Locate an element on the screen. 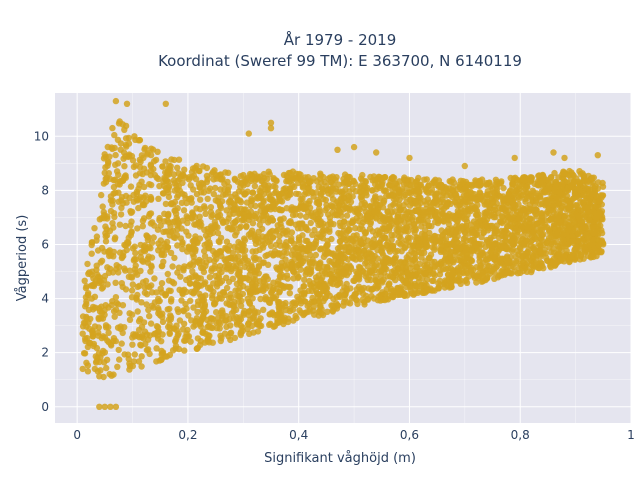  y-axis-title: Vågperiod (s) is located at coordinates (22, 258).